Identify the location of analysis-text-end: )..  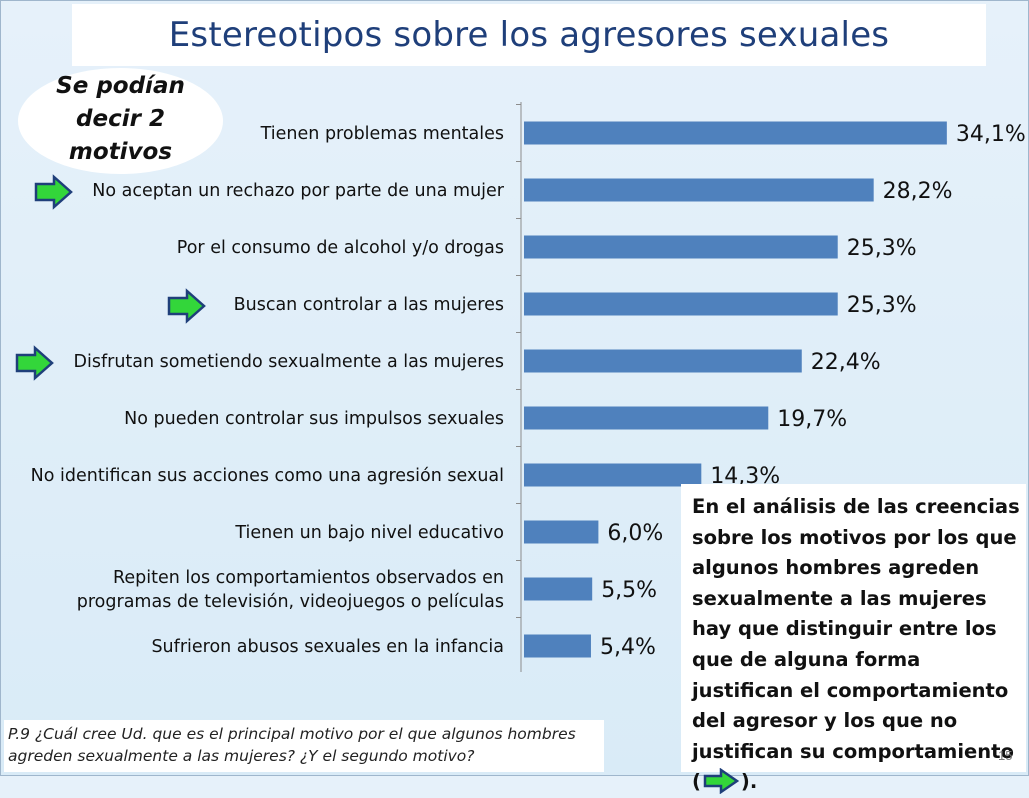
(749, 782).